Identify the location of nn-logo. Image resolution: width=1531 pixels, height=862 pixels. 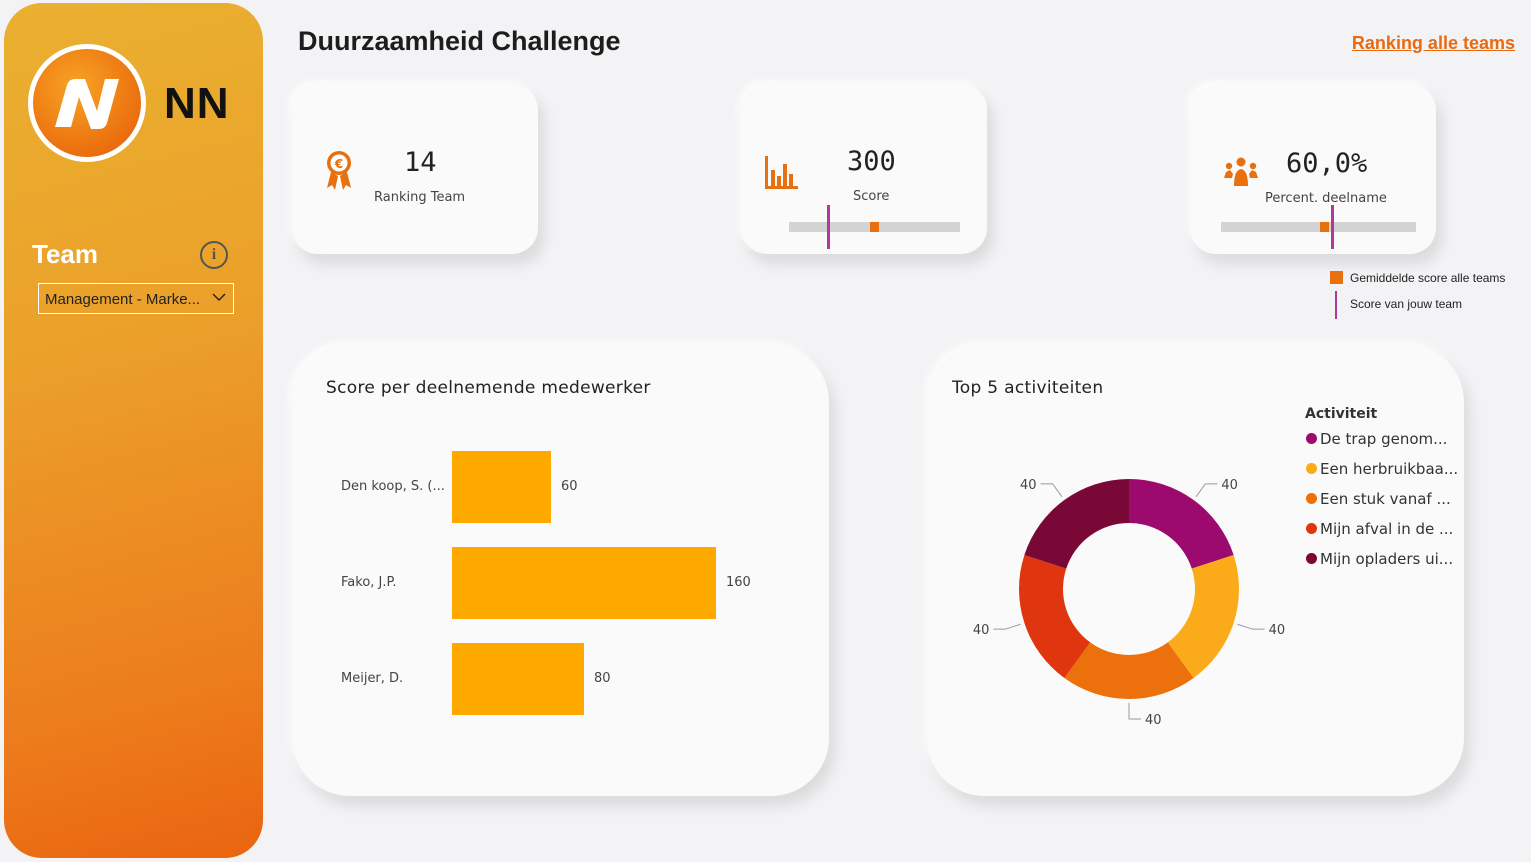
(87, 103).